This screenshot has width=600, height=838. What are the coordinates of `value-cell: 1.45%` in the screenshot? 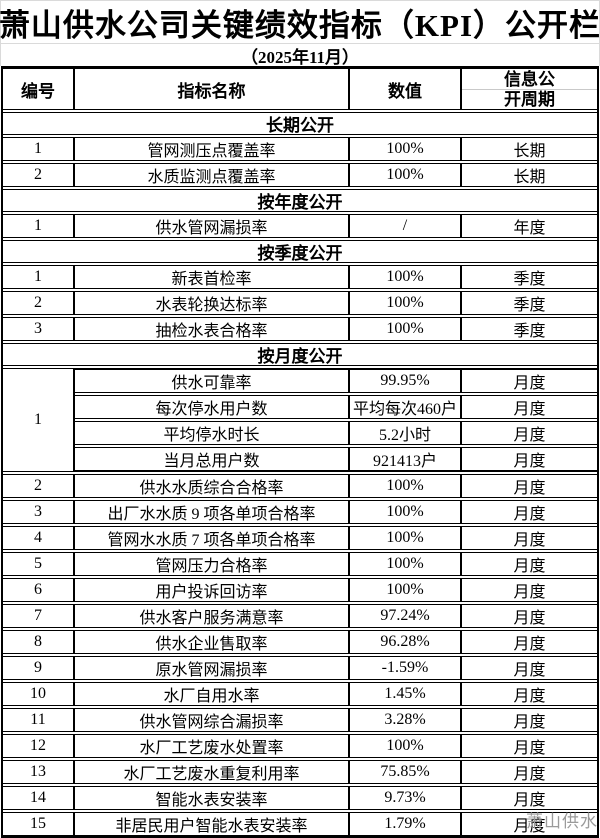 It's located at (404, 694).